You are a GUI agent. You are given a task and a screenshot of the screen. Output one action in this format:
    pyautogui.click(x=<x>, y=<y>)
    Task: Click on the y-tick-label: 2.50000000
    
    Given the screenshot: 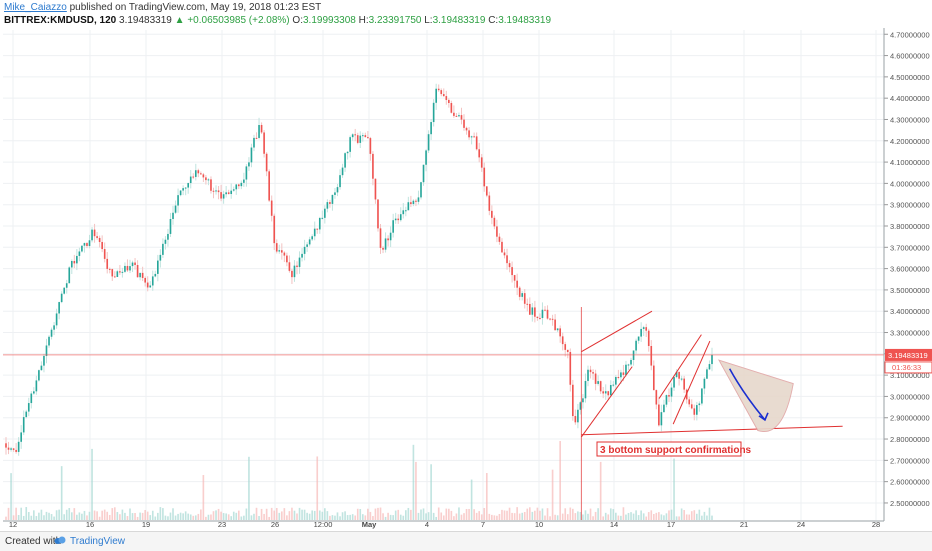 What is the action you would take?
    pyautogui.click(x=910, y=503)
    